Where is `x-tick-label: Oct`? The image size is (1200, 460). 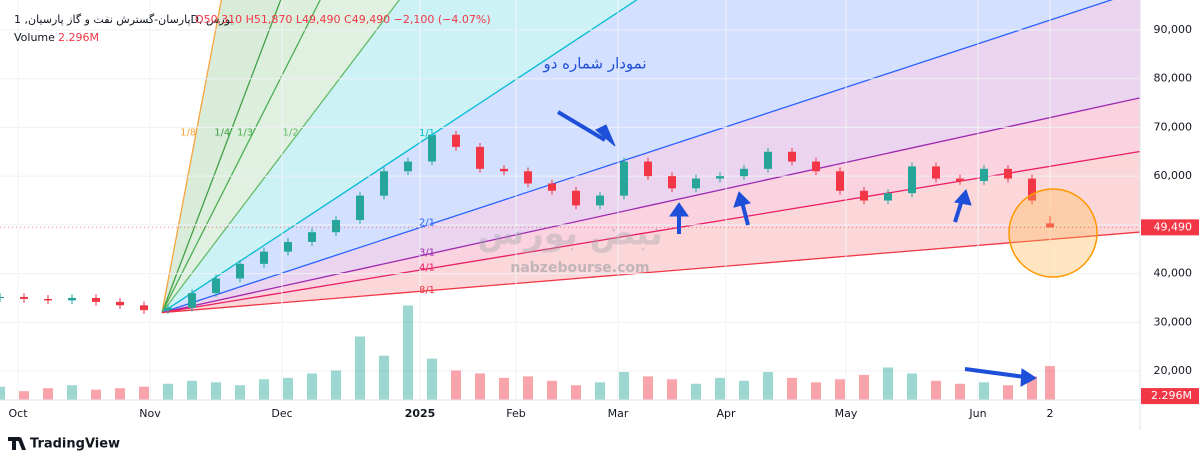
x-tick-label: Oct is located at coordinates (18, 413).